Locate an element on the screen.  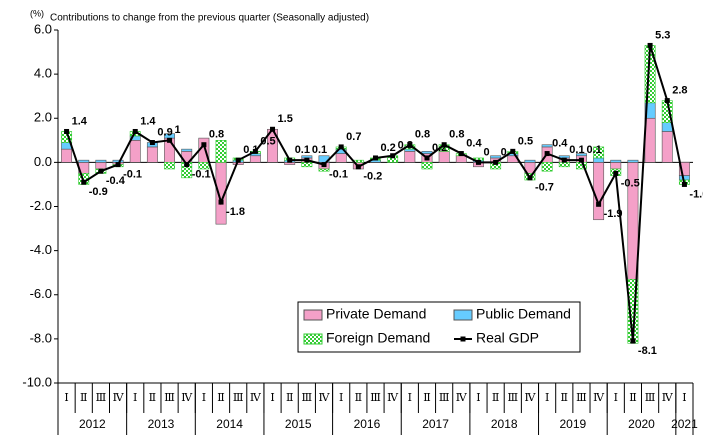
year-label: 2016 is located at coordinates (367, 424).